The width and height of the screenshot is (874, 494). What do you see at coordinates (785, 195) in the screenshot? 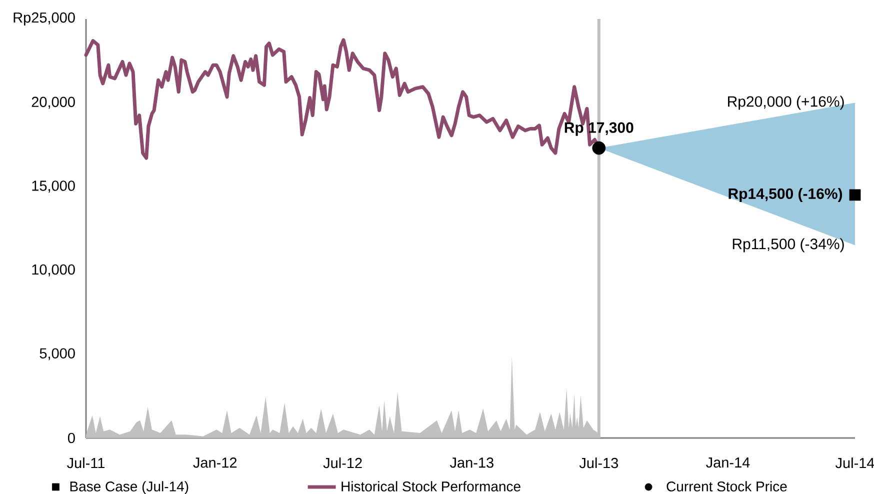
I see `data-label: Rp14,500 (-16%)` at bounding box center [785, 195].